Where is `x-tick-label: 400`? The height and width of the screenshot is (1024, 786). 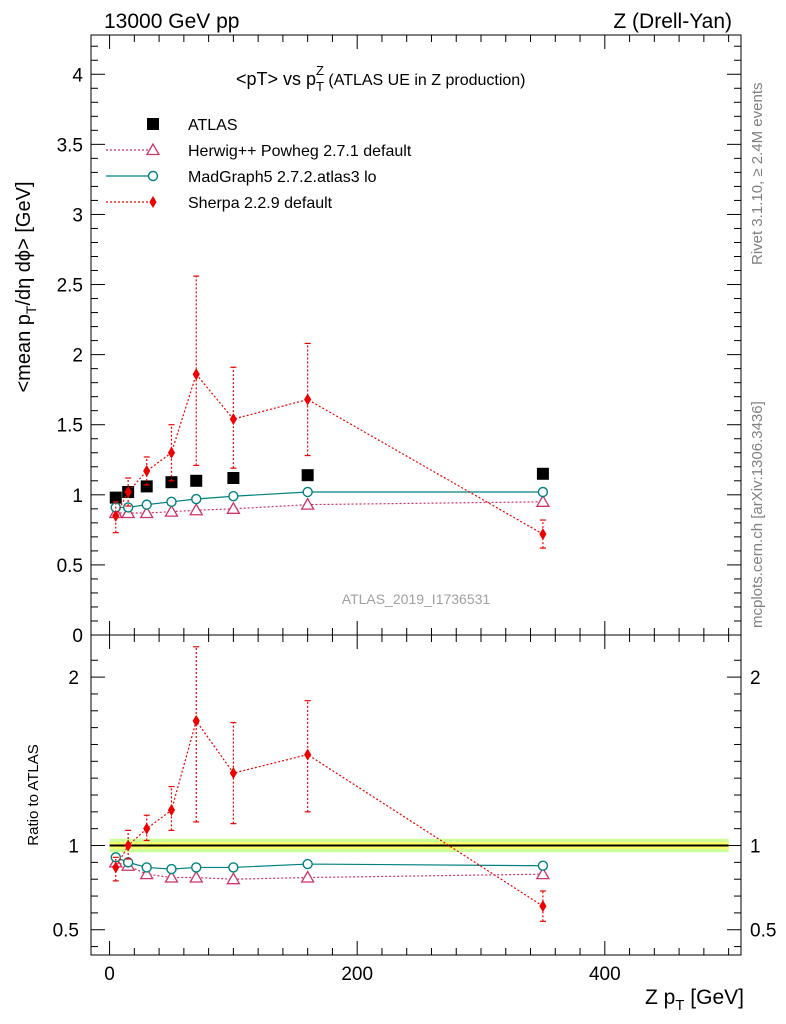
x-tick-label: 400 is located at coordinates (605, 974).